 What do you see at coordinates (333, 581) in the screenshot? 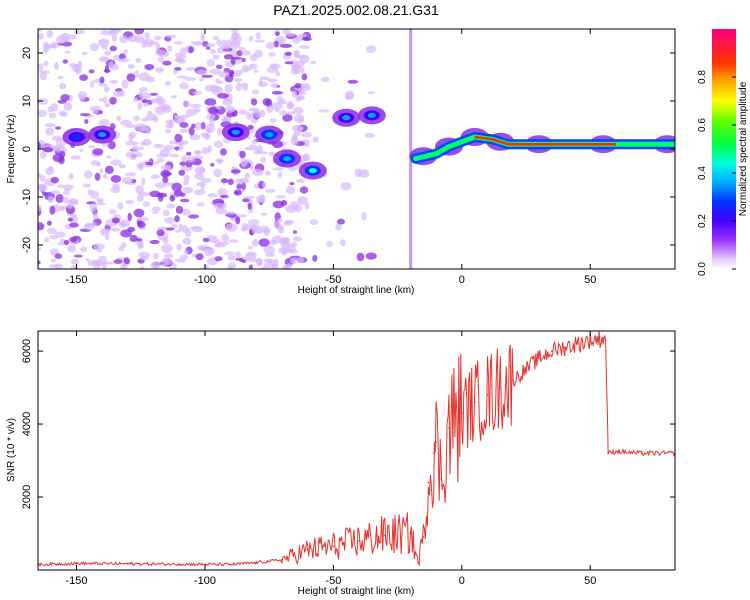
I see `x-tick-label: -50` at bounding box center [333, 581].